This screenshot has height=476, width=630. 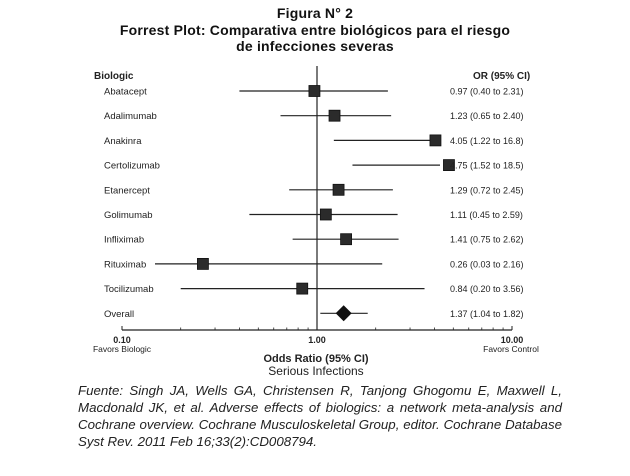 What do you see at coordinates (119, 314) in the screenshot?
I see `row-label: Overall` at bounding box center [119, 314].